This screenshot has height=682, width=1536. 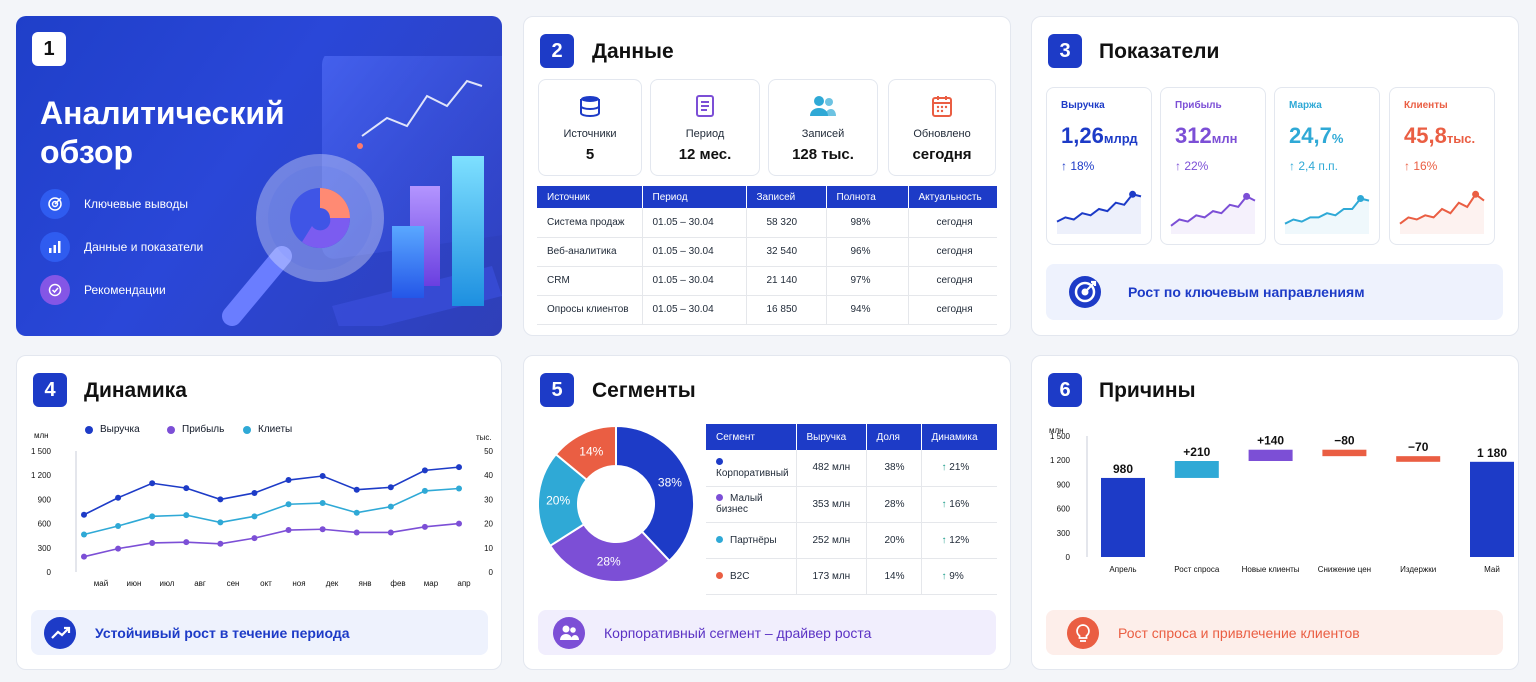 I want to click on value-label: +210, so click(x=1196, y=452).